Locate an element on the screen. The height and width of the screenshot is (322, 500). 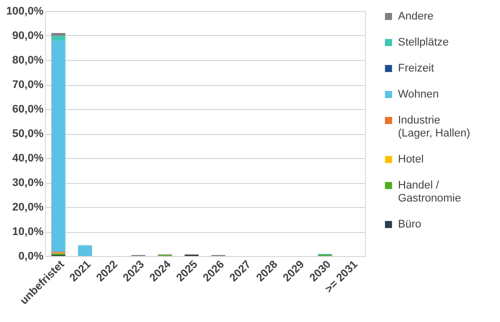
y-tick-label: 60,0% is located at coordinates (28, 110).